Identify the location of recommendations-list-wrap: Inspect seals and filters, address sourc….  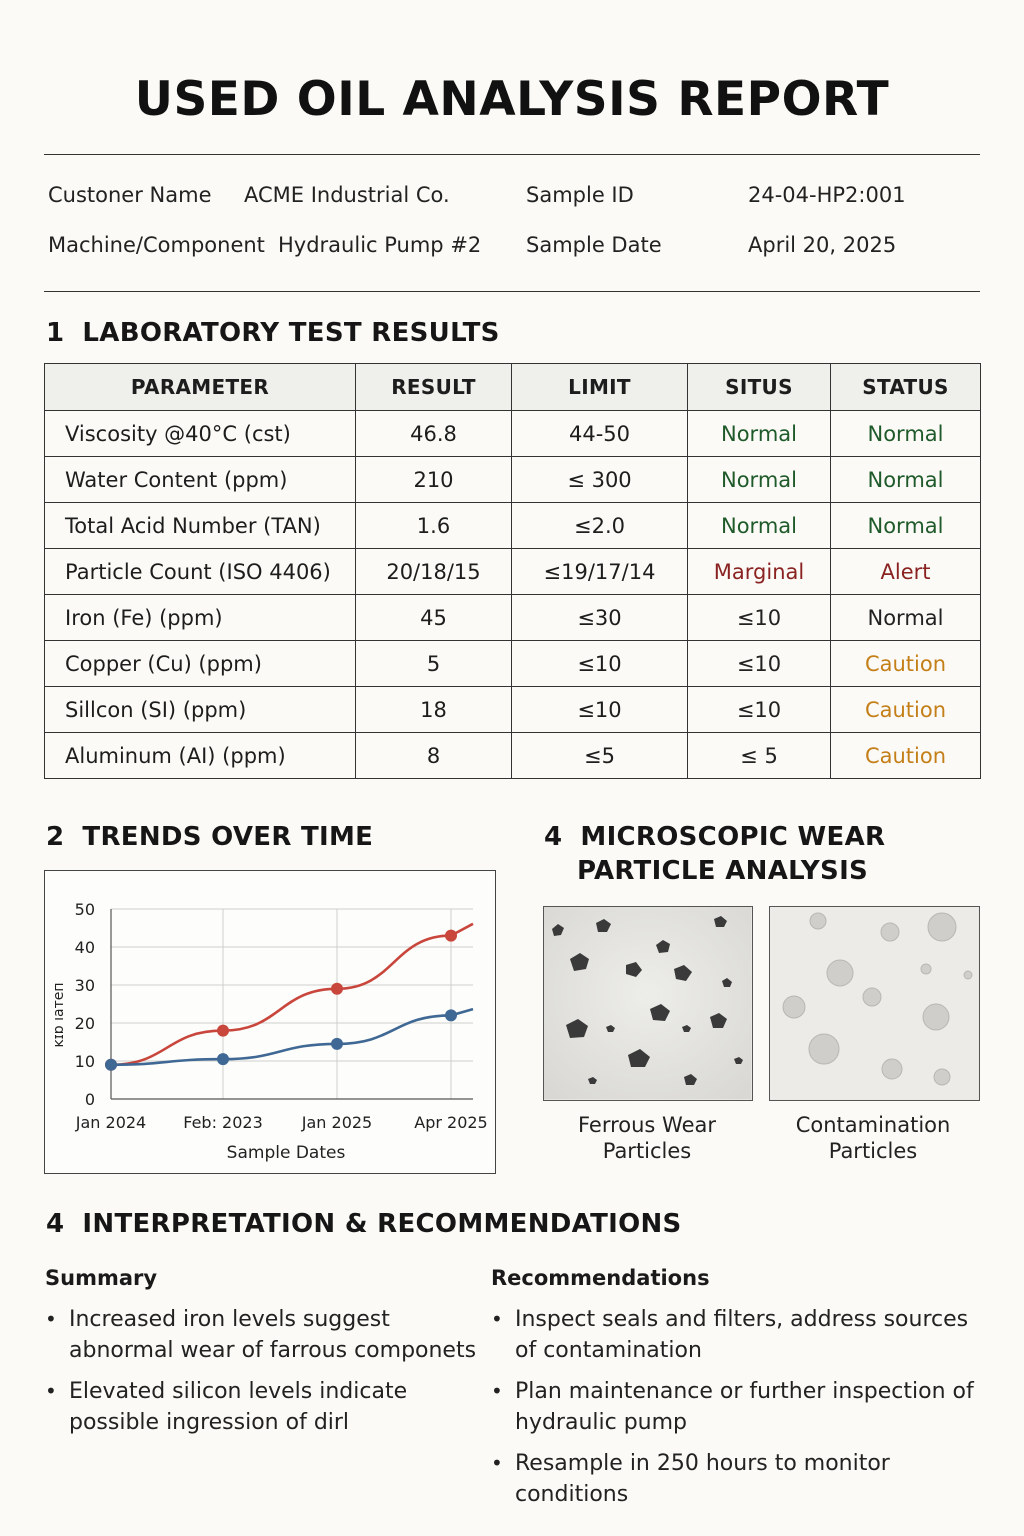
(741, 1412).